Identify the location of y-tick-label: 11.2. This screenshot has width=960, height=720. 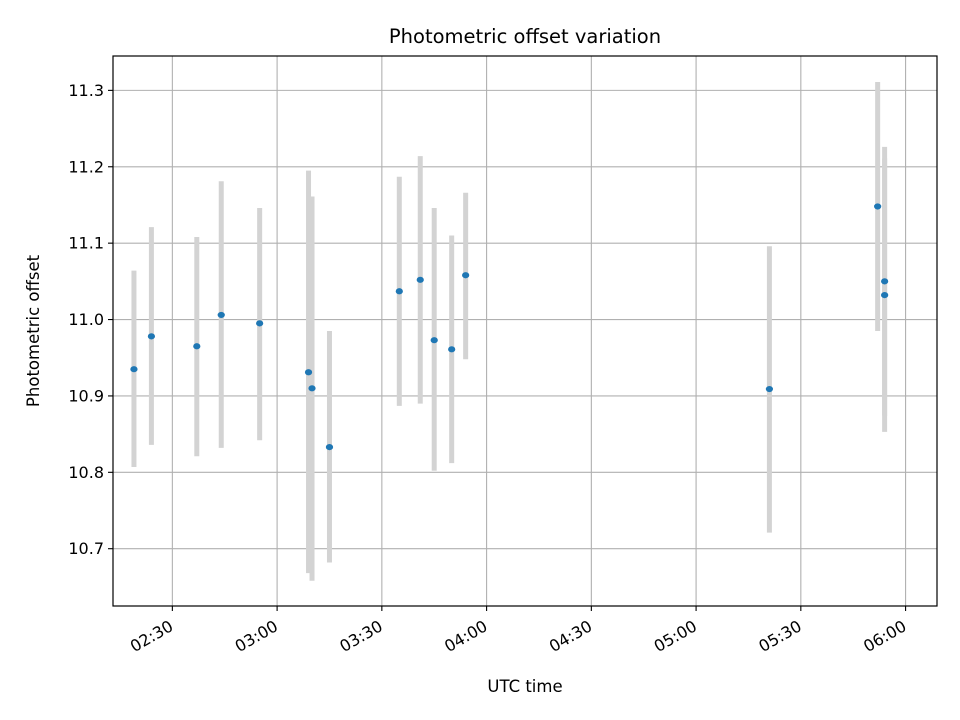
(86, 166).